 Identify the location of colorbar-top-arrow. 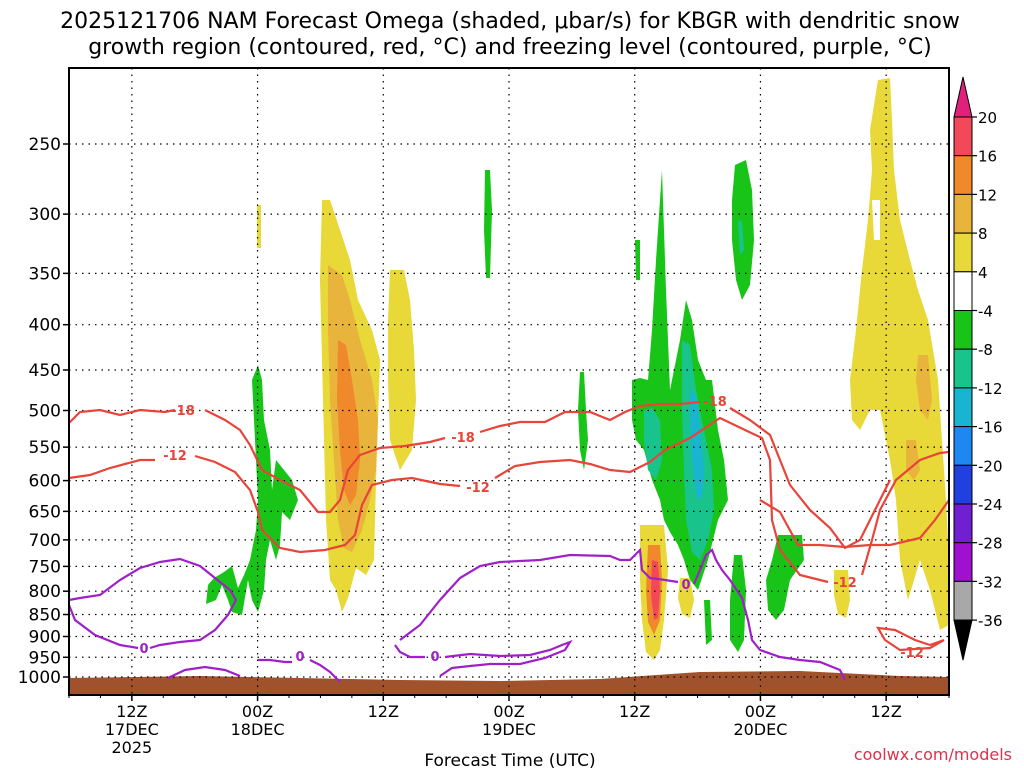
(963, 97).